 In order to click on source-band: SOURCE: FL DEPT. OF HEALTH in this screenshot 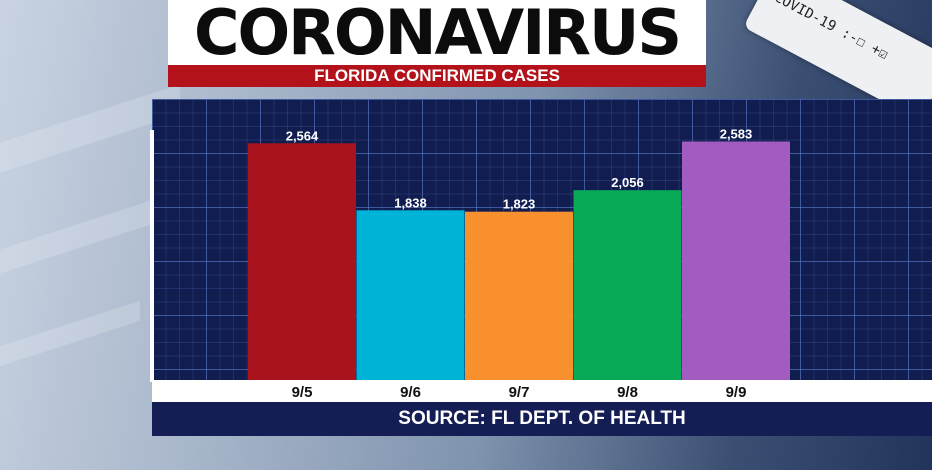, I will do `click(542, 419)`.